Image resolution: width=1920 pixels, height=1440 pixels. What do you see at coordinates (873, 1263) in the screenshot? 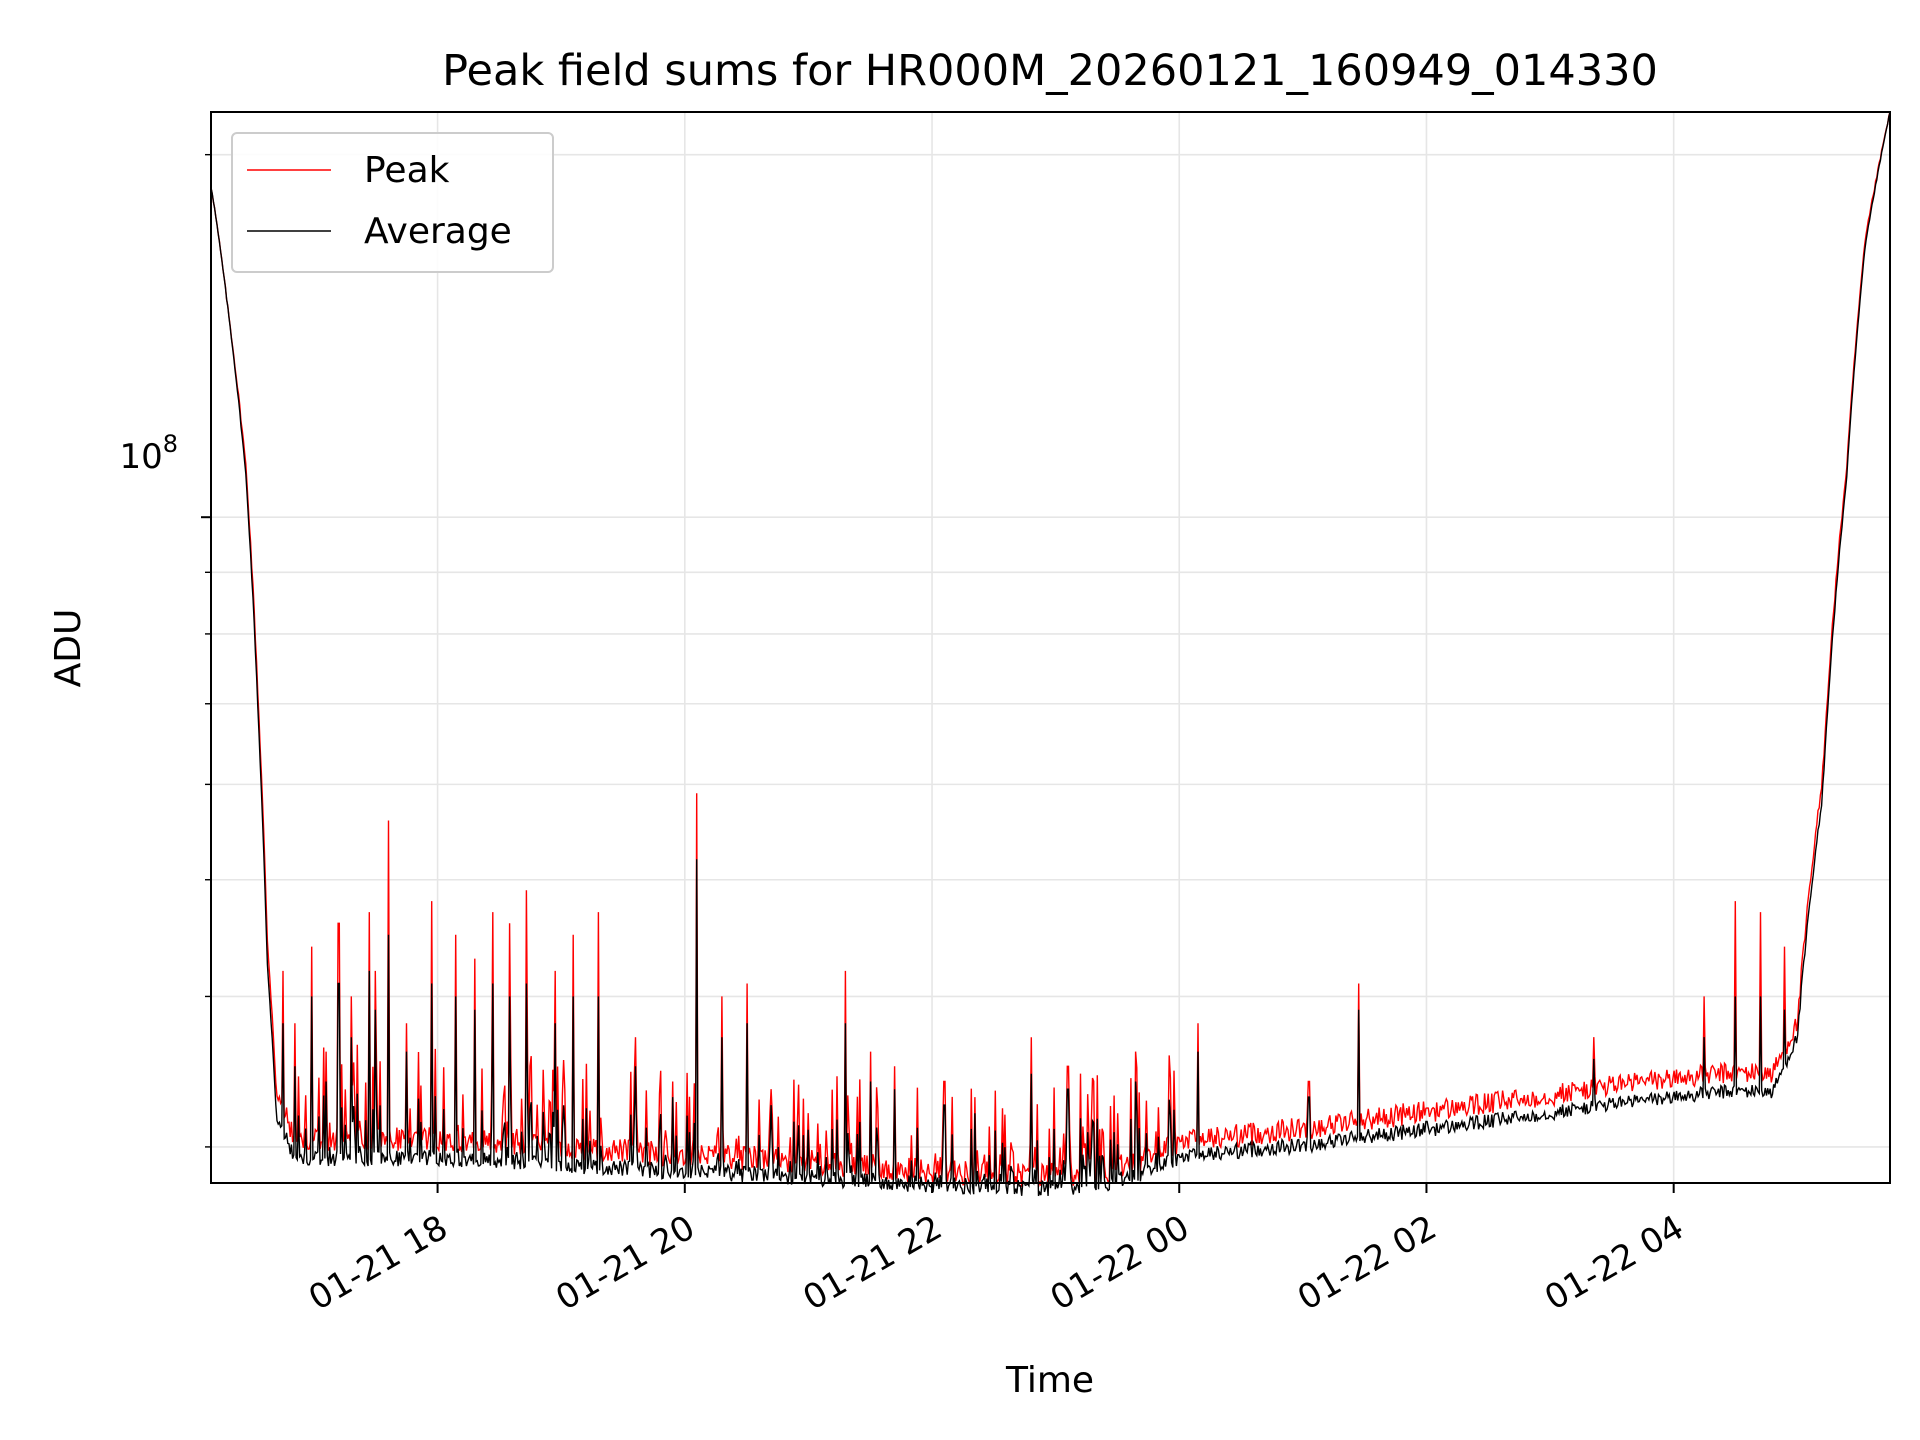
I see `x-tick-label: 01-21 22` at bounding box center [873, 1263].